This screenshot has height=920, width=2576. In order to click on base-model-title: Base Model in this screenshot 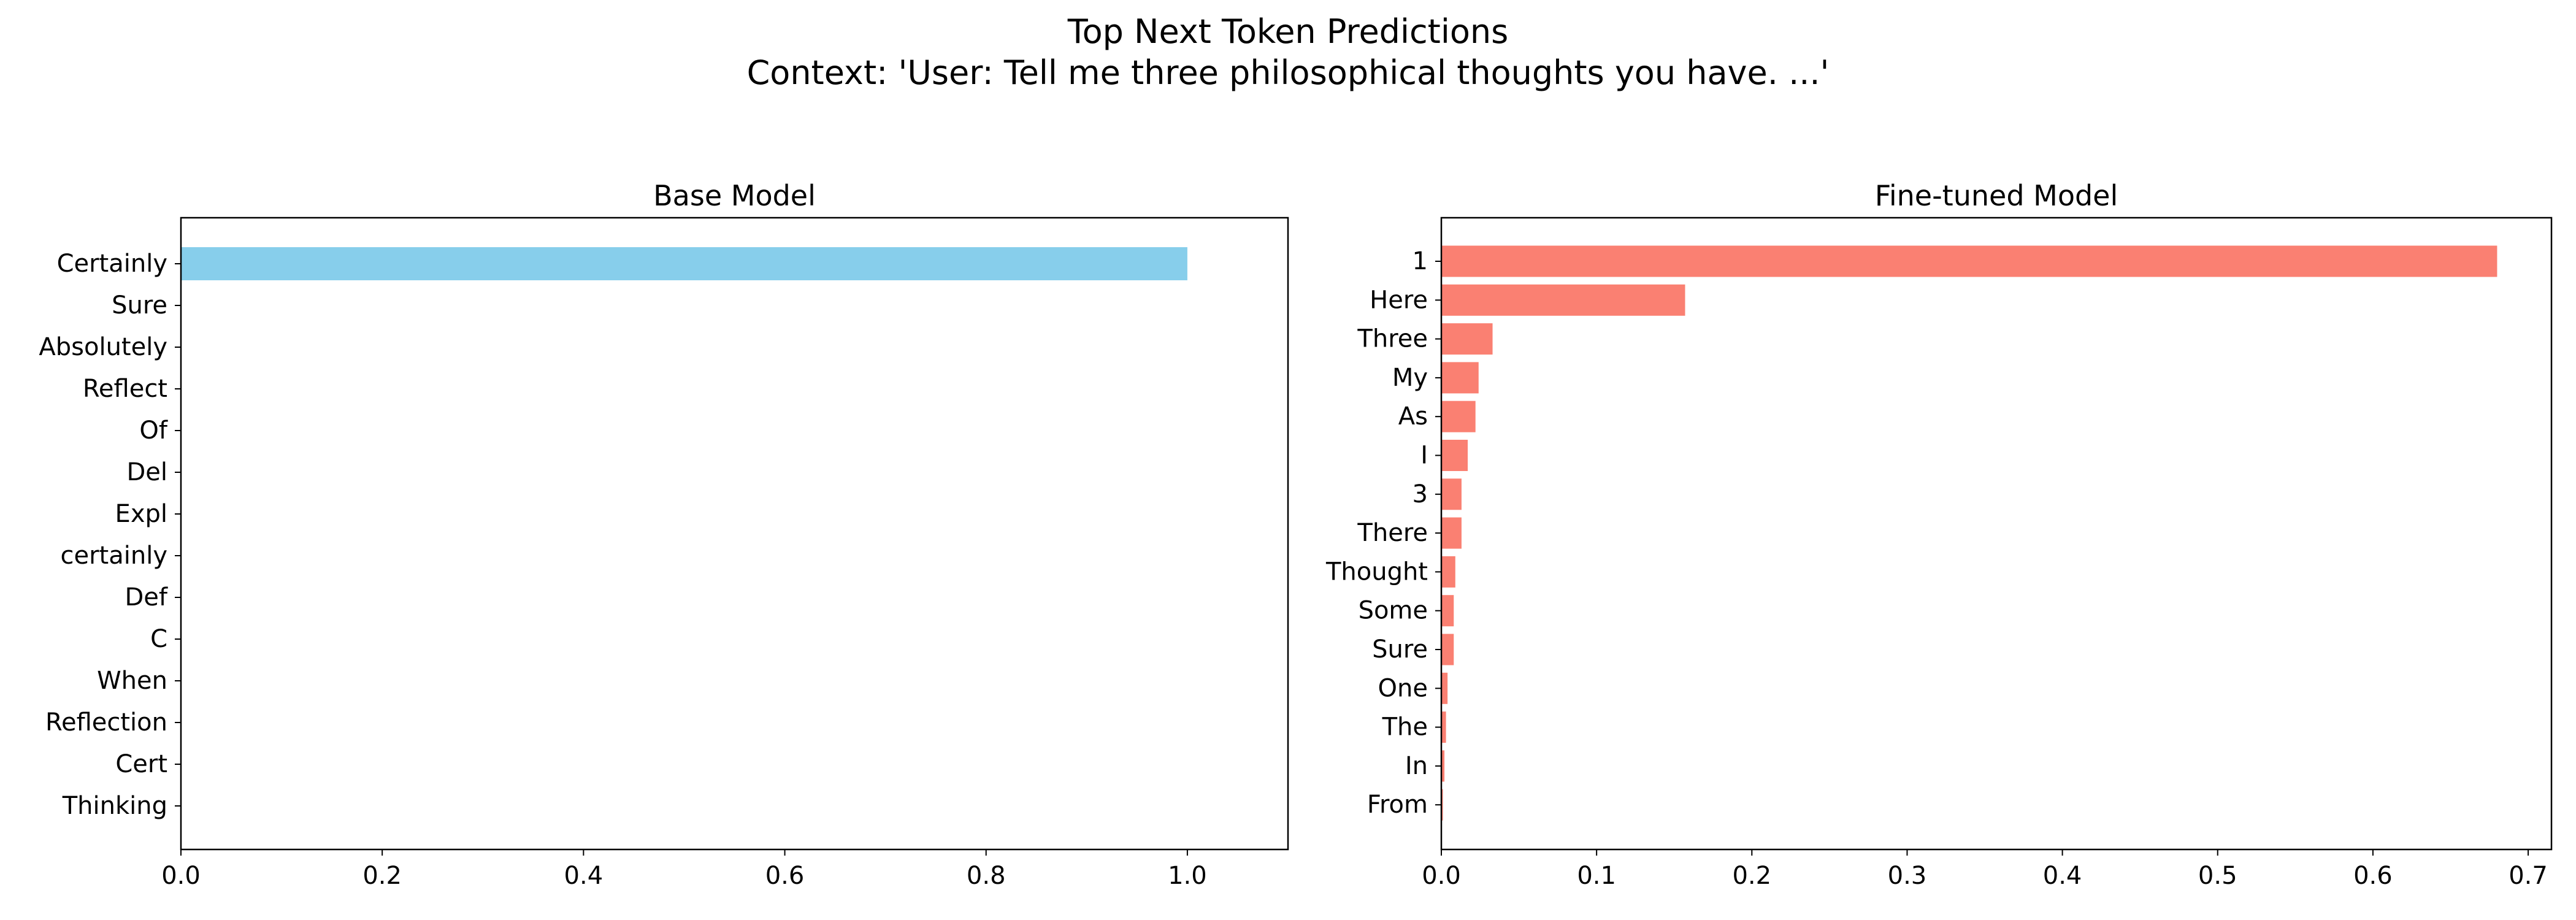, I will do `click(734, 195)`.